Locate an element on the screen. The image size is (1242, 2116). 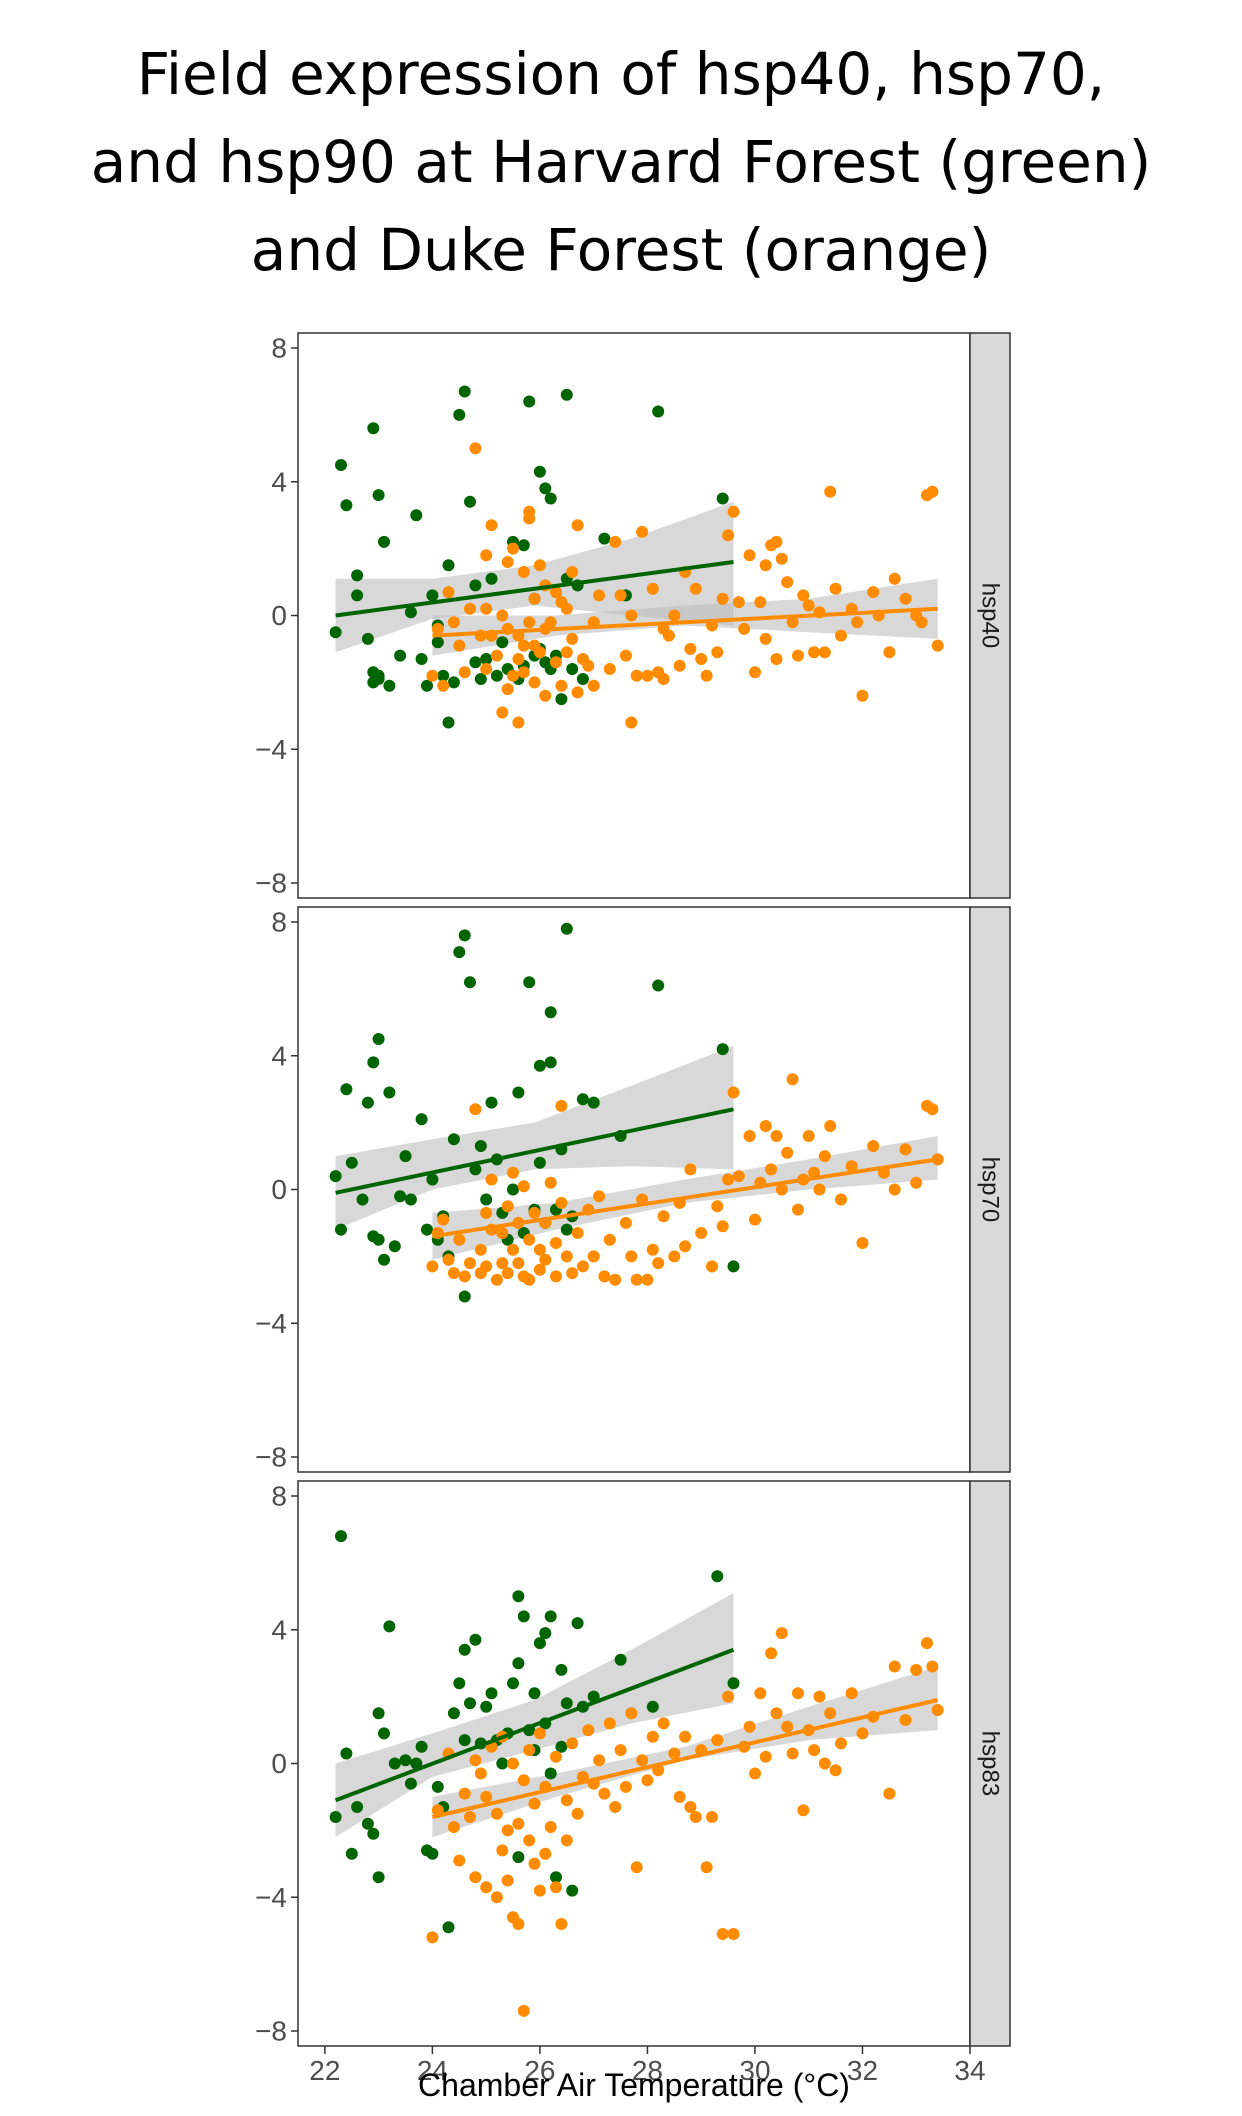
confidence-band-duke is located at coordinates (685, 1752).